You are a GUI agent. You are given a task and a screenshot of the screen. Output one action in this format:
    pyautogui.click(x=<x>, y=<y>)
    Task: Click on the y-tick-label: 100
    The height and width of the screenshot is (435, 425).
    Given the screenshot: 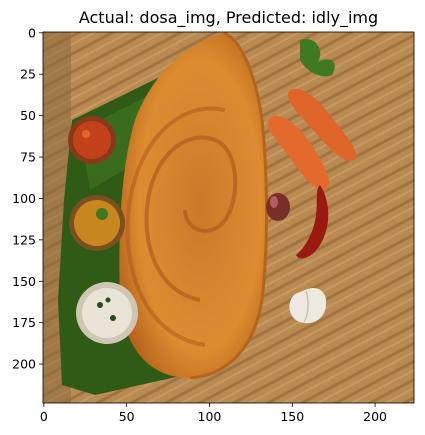 What is the action you would take?
    pyautogui.click(x=24, y=198)
    